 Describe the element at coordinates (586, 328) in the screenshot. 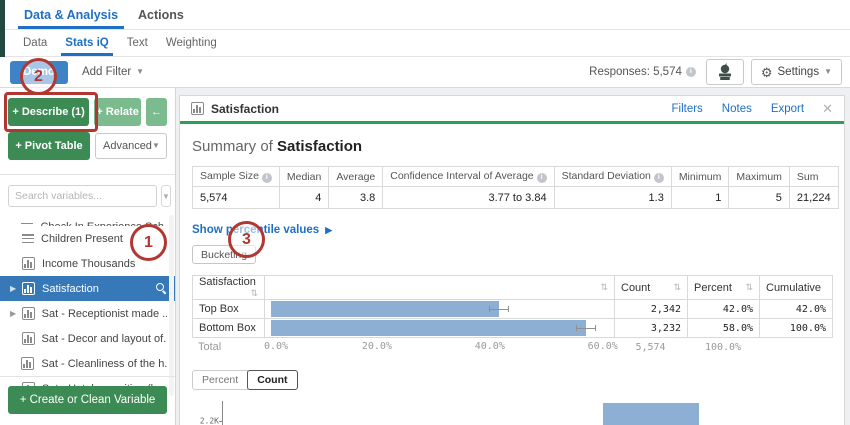

I see `error-whisker` at that location.